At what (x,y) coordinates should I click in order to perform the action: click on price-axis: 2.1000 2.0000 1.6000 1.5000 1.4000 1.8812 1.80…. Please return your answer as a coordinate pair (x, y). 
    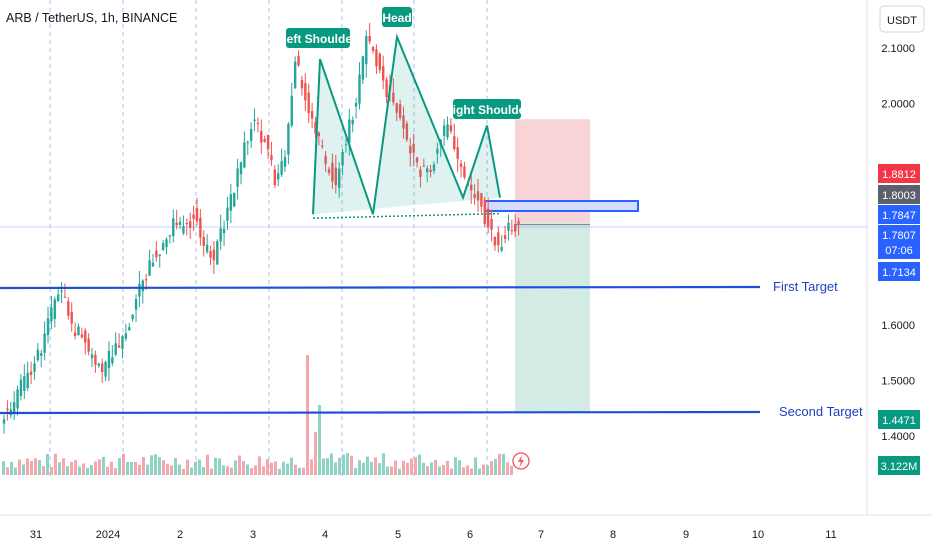
    Looking at the image, I should click on (899, 259).